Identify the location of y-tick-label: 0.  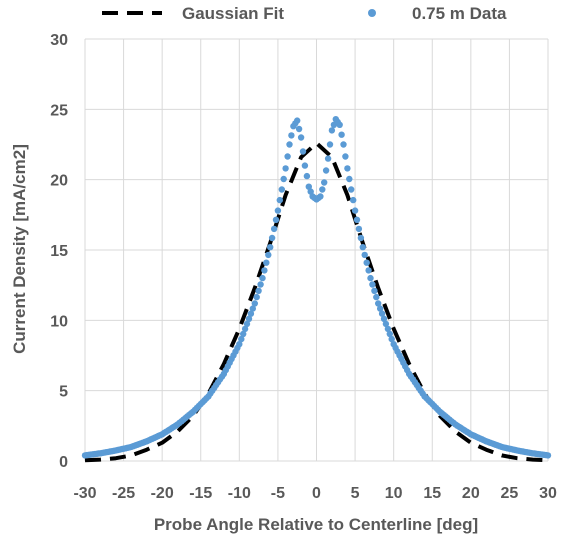
(63, 462).